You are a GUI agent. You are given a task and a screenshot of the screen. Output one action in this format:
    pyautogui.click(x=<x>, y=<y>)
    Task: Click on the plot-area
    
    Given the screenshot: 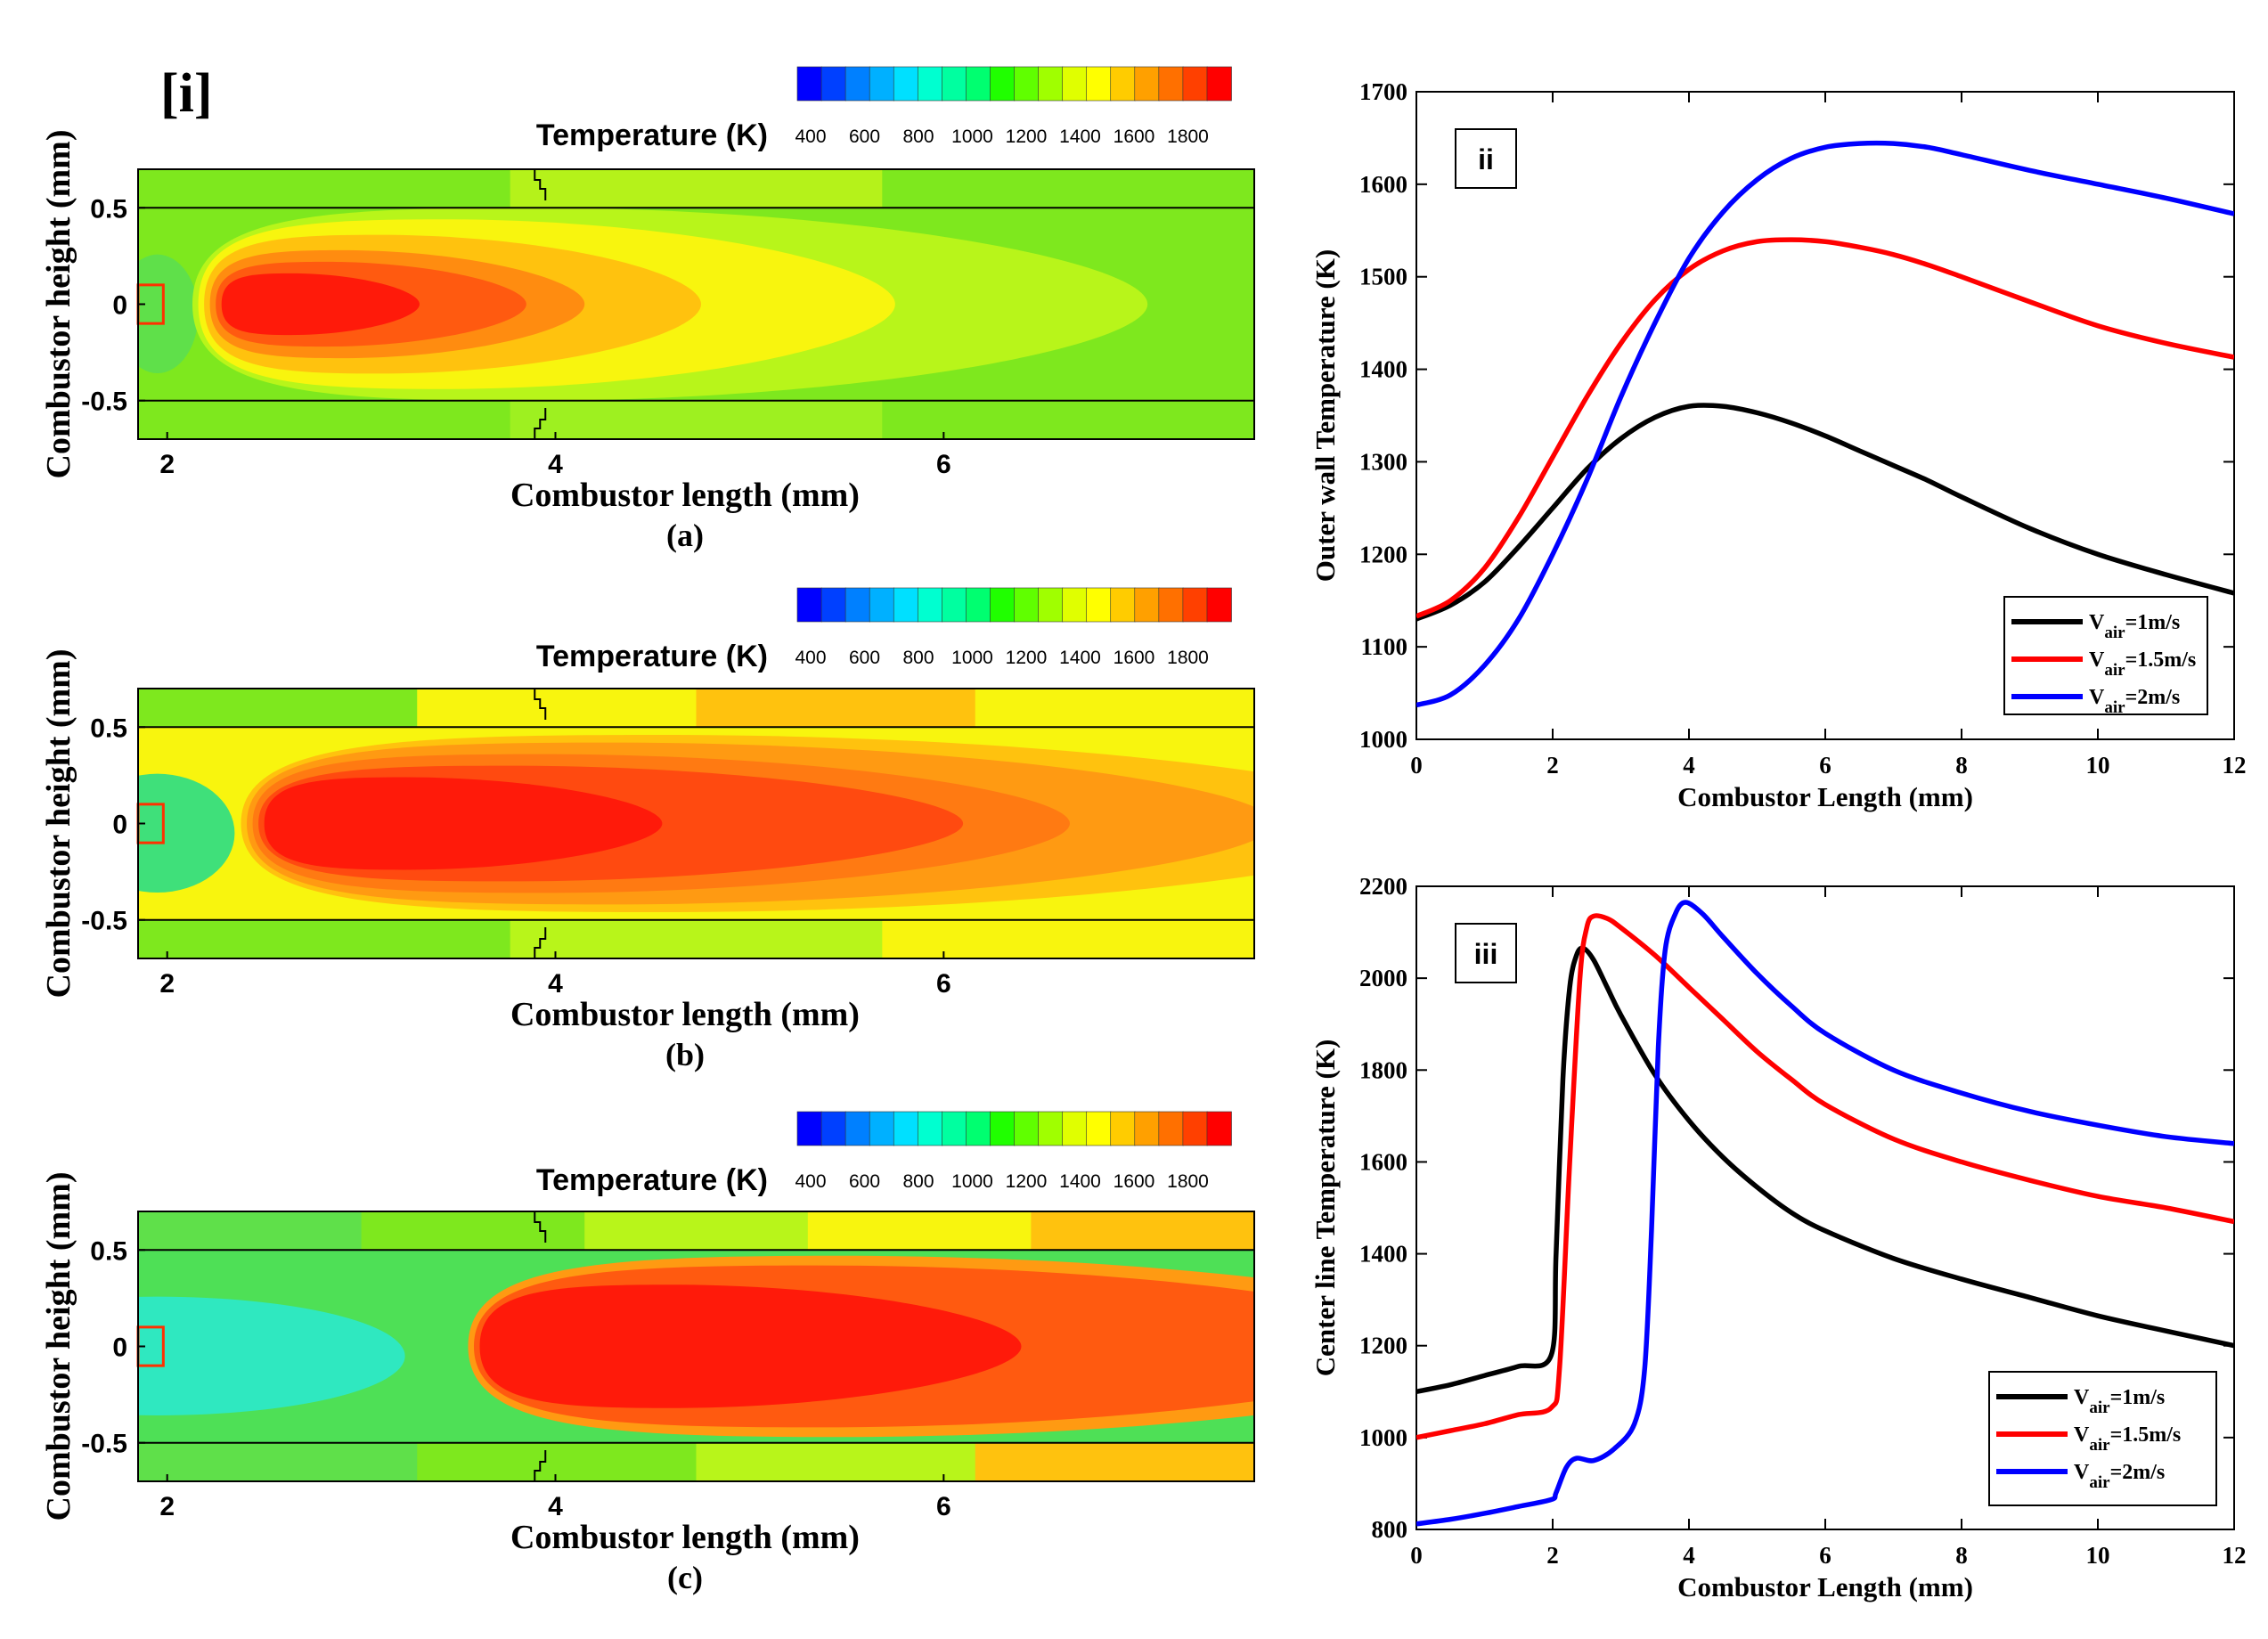 What is the action you would take?
    pyautogui.click(x=1825, y=1207)
    